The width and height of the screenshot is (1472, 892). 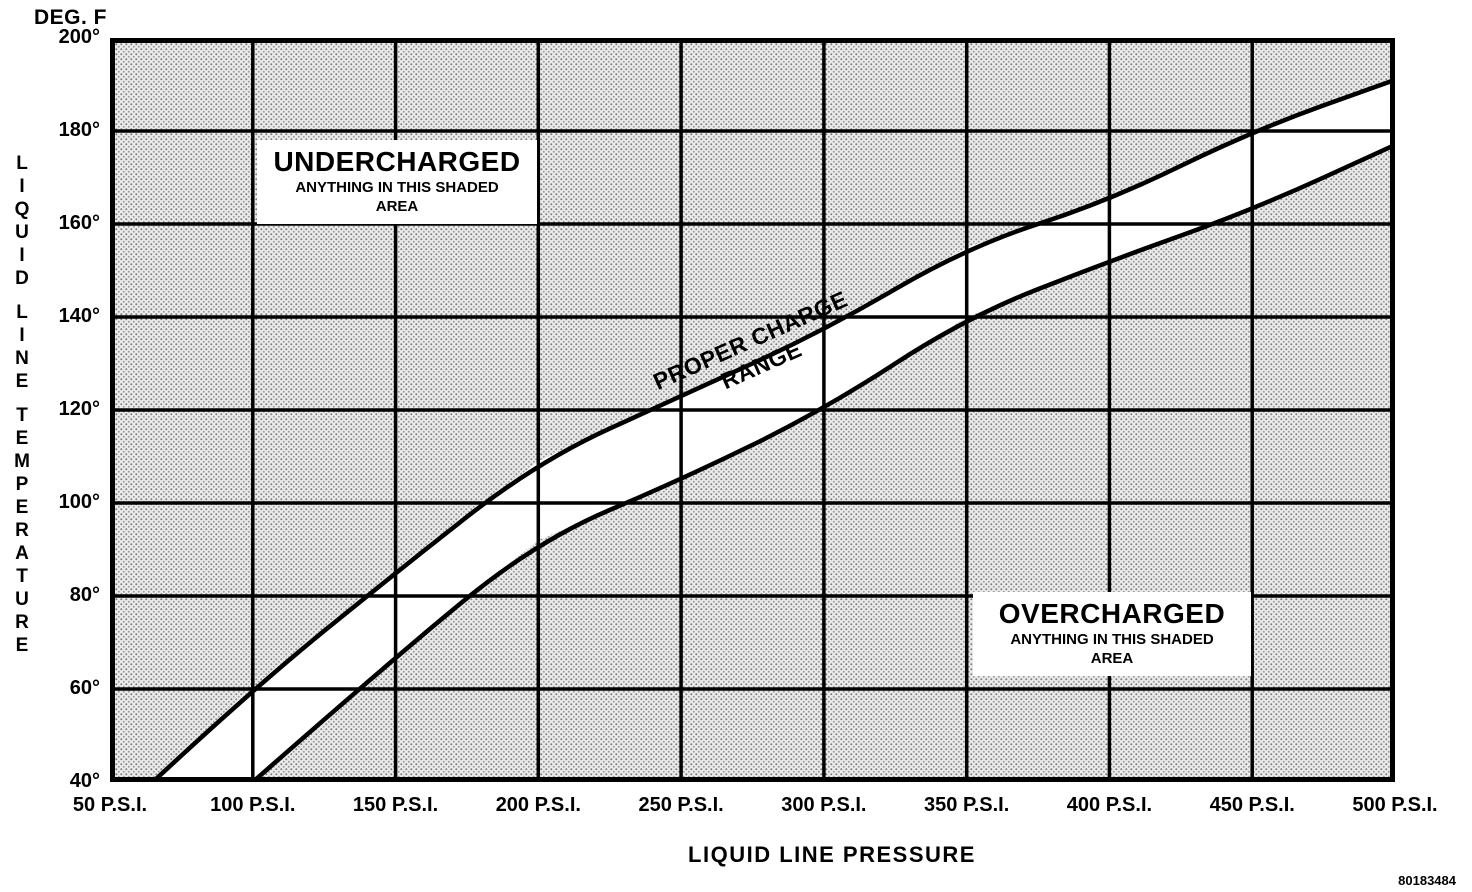 What do you see at coordinates (79, 37) in the screenshot?
I see `y-tick-label: 200°` at bounding box center [79, 37].